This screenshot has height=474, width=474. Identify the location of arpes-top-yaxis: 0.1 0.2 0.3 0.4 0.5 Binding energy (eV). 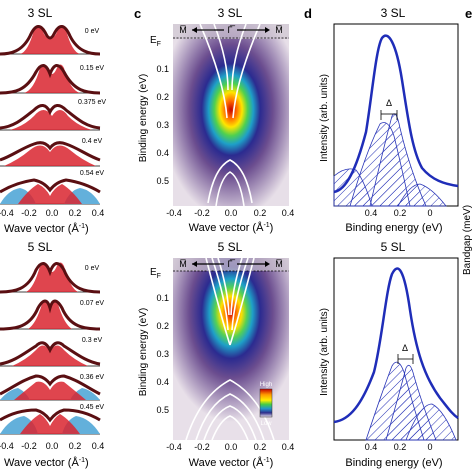
(153, 125).